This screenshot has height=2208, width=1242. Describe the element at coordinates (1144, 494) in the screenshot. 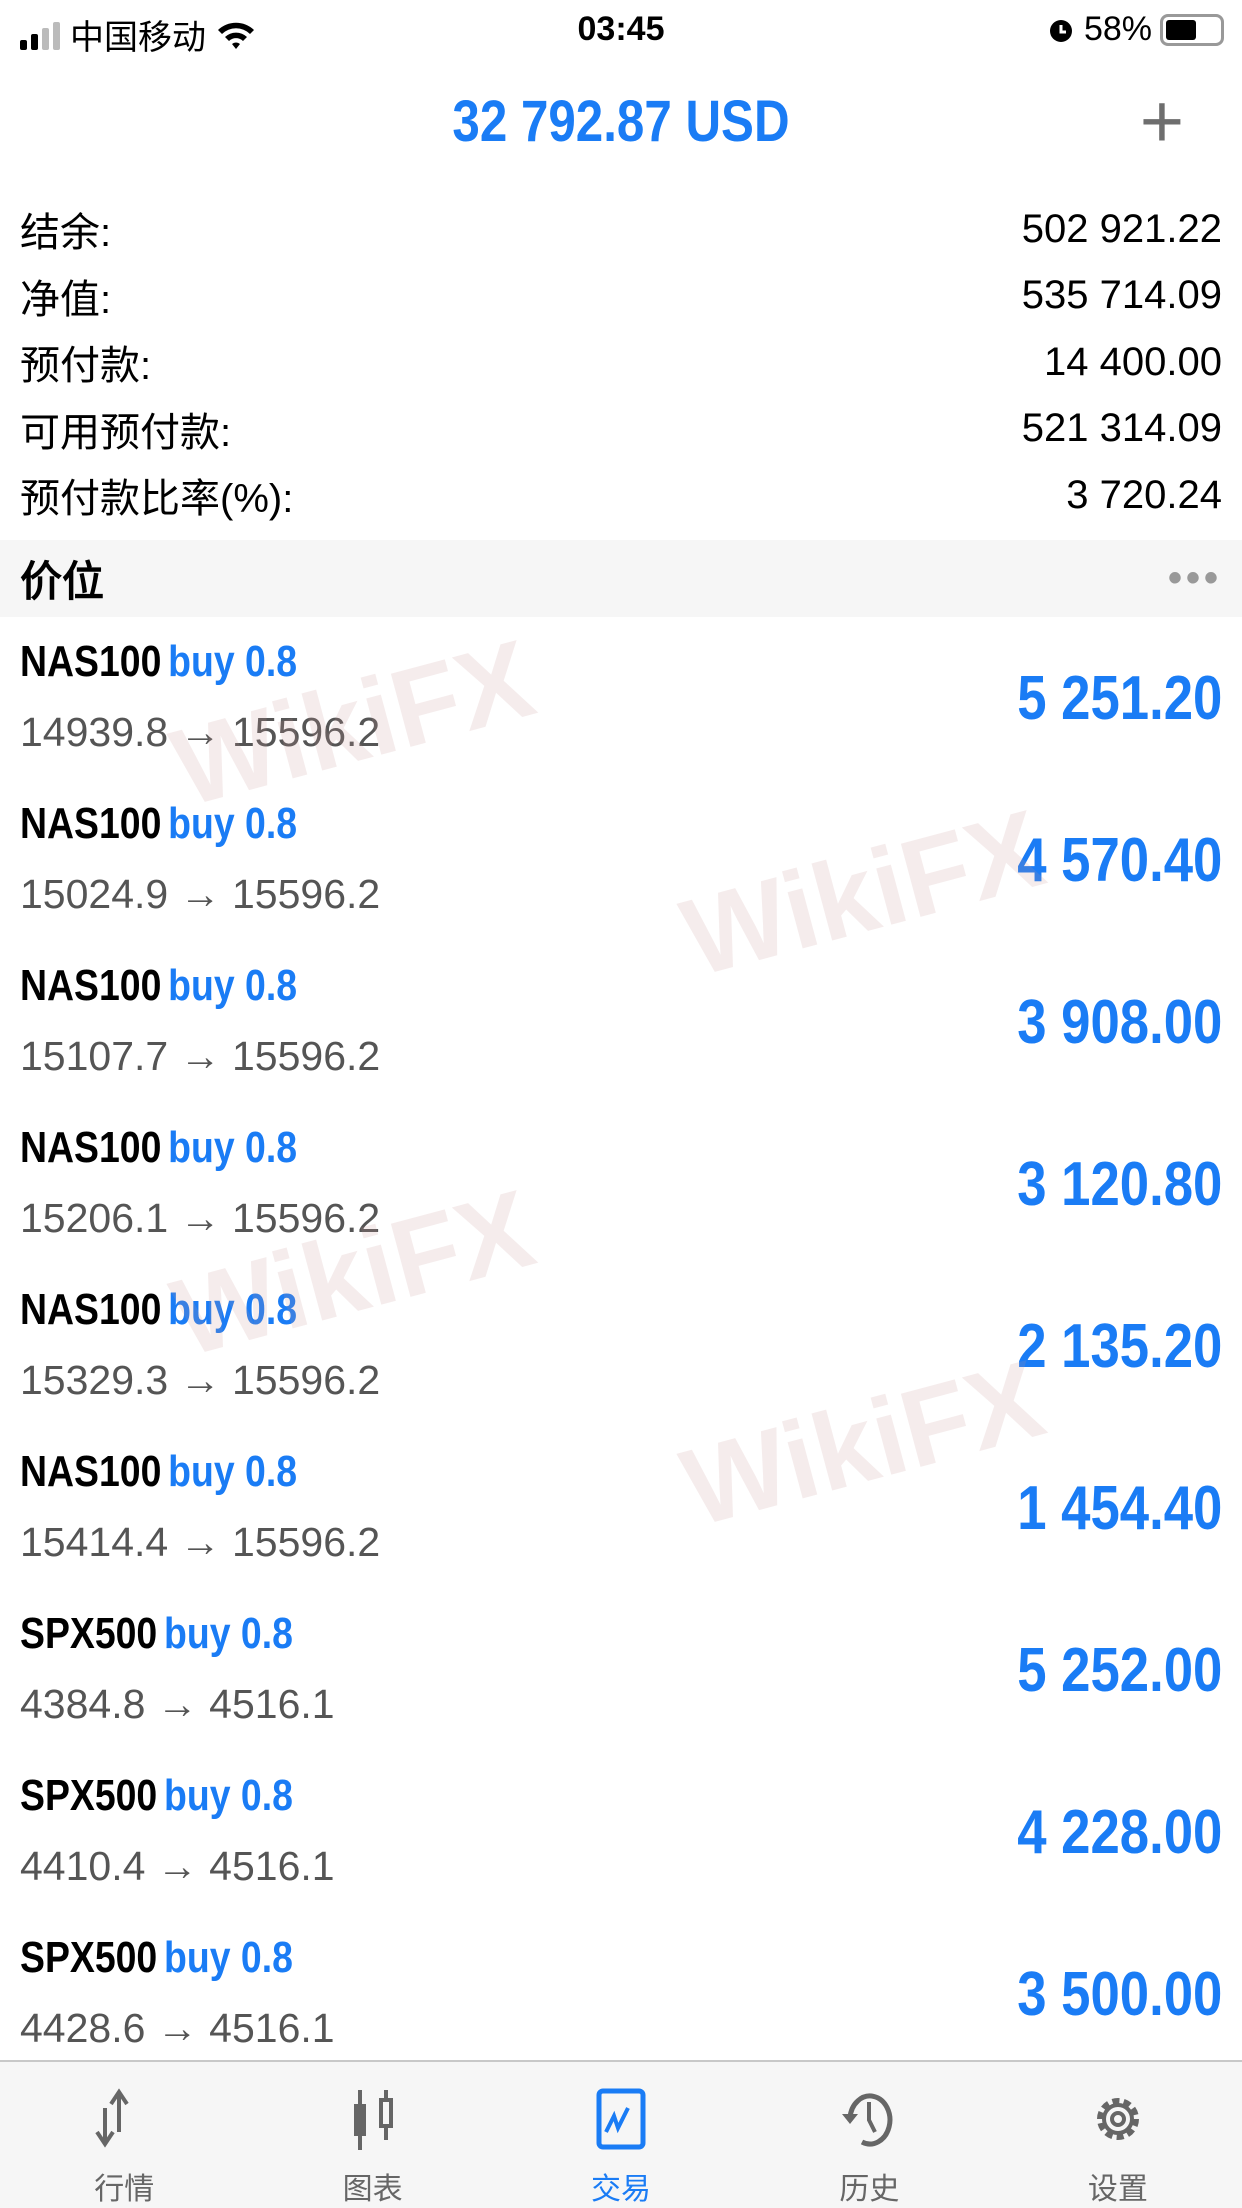

I see `account-value: 3 720.24` at that location.